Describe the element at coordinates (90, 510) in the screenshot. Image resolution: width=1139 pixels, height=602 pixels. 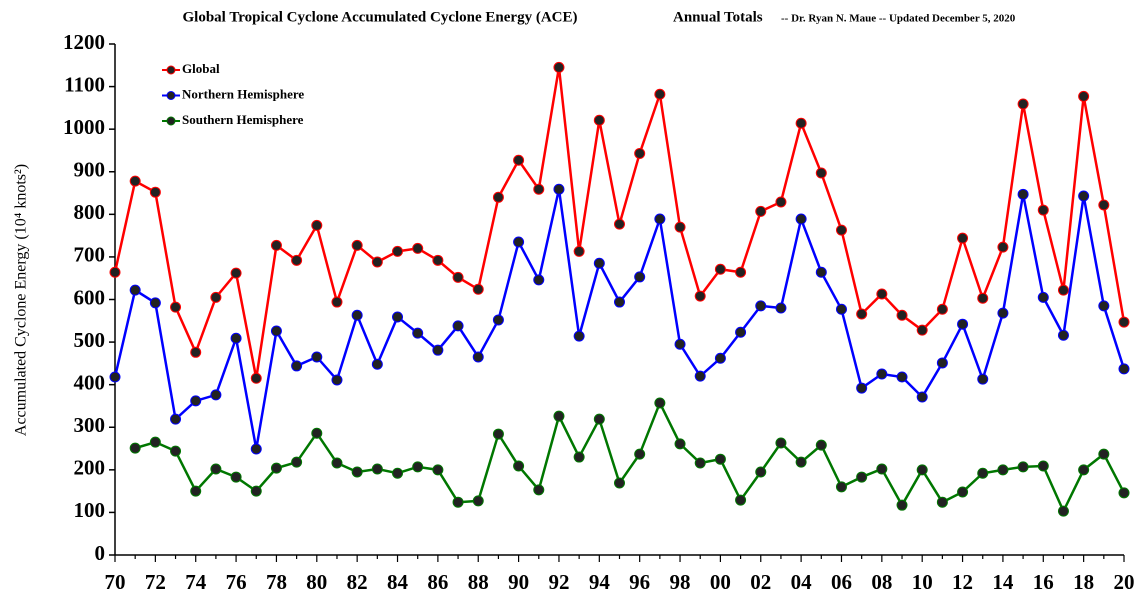
I see `y-tick-label: 100` at that location.